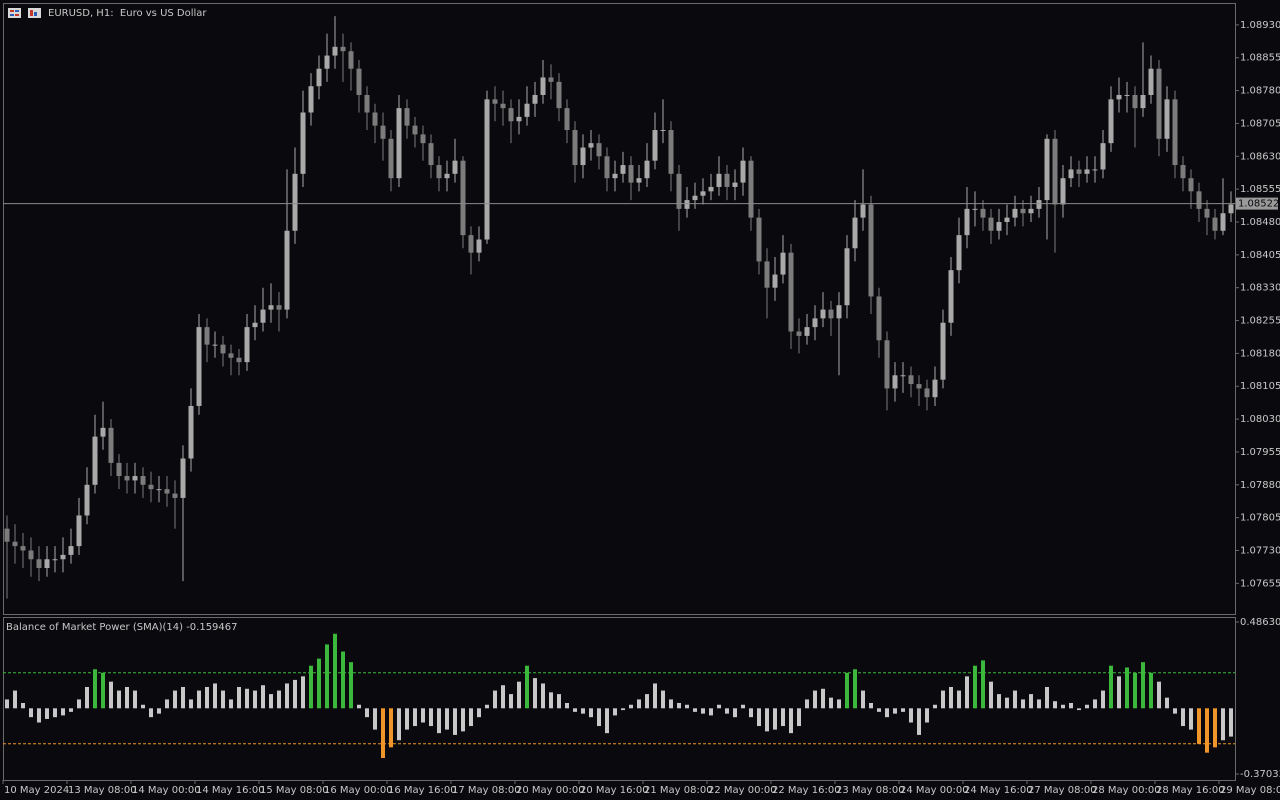 Image resolution: width=1280 pixels, height=800 pixels. Describe the element at coordinates (550, 790) in the screenshot. I see `x-tick-label: 20 May 00:00` at that location.